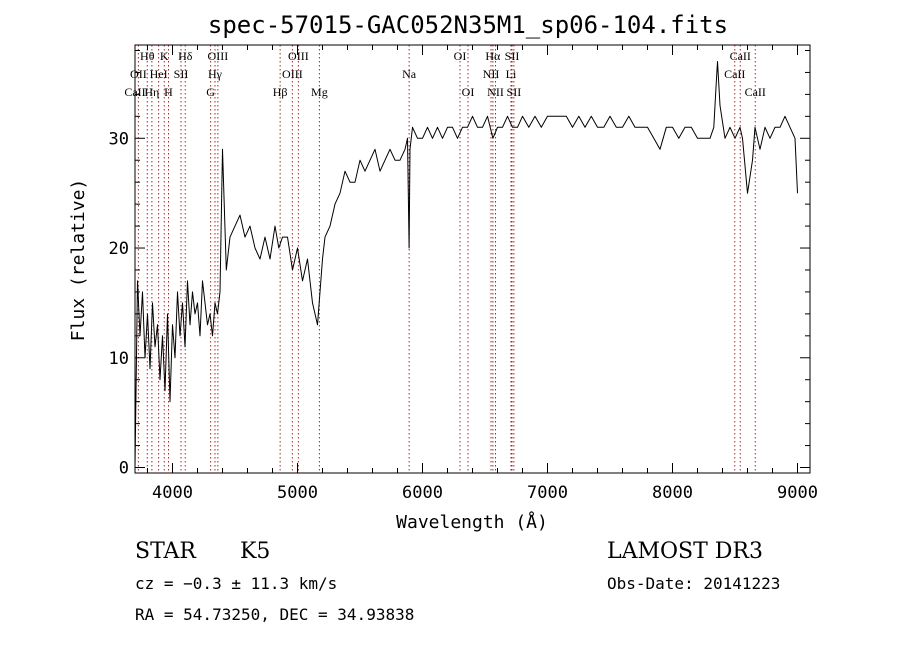 Image resolution: width=900 pixels, height=649 pixels. I want to click on line-label-2: CaII, so click(134, 92).